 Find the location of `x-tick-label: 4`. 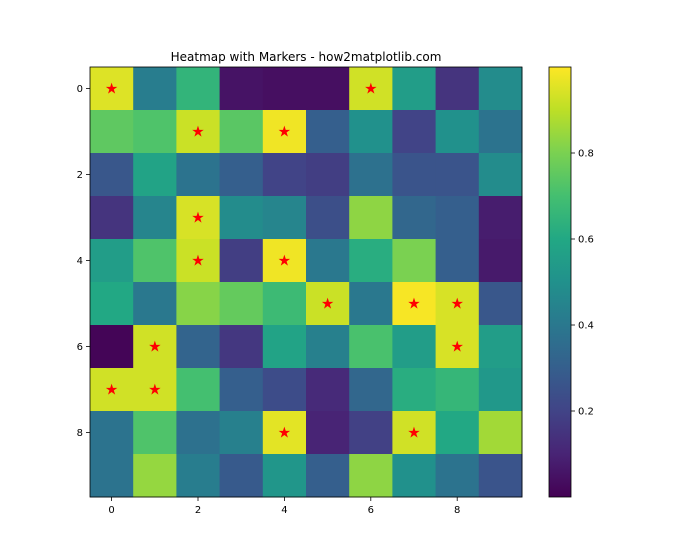

x-tick-label: 4 is located at coordinates (284, 510).